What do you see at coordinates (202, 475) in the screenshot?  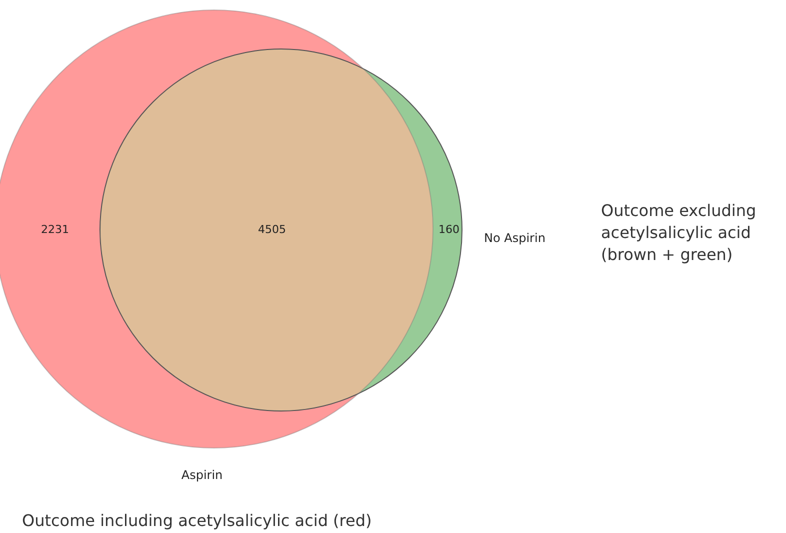 I see `text: Aspirin` at bounding box center [202, 475].